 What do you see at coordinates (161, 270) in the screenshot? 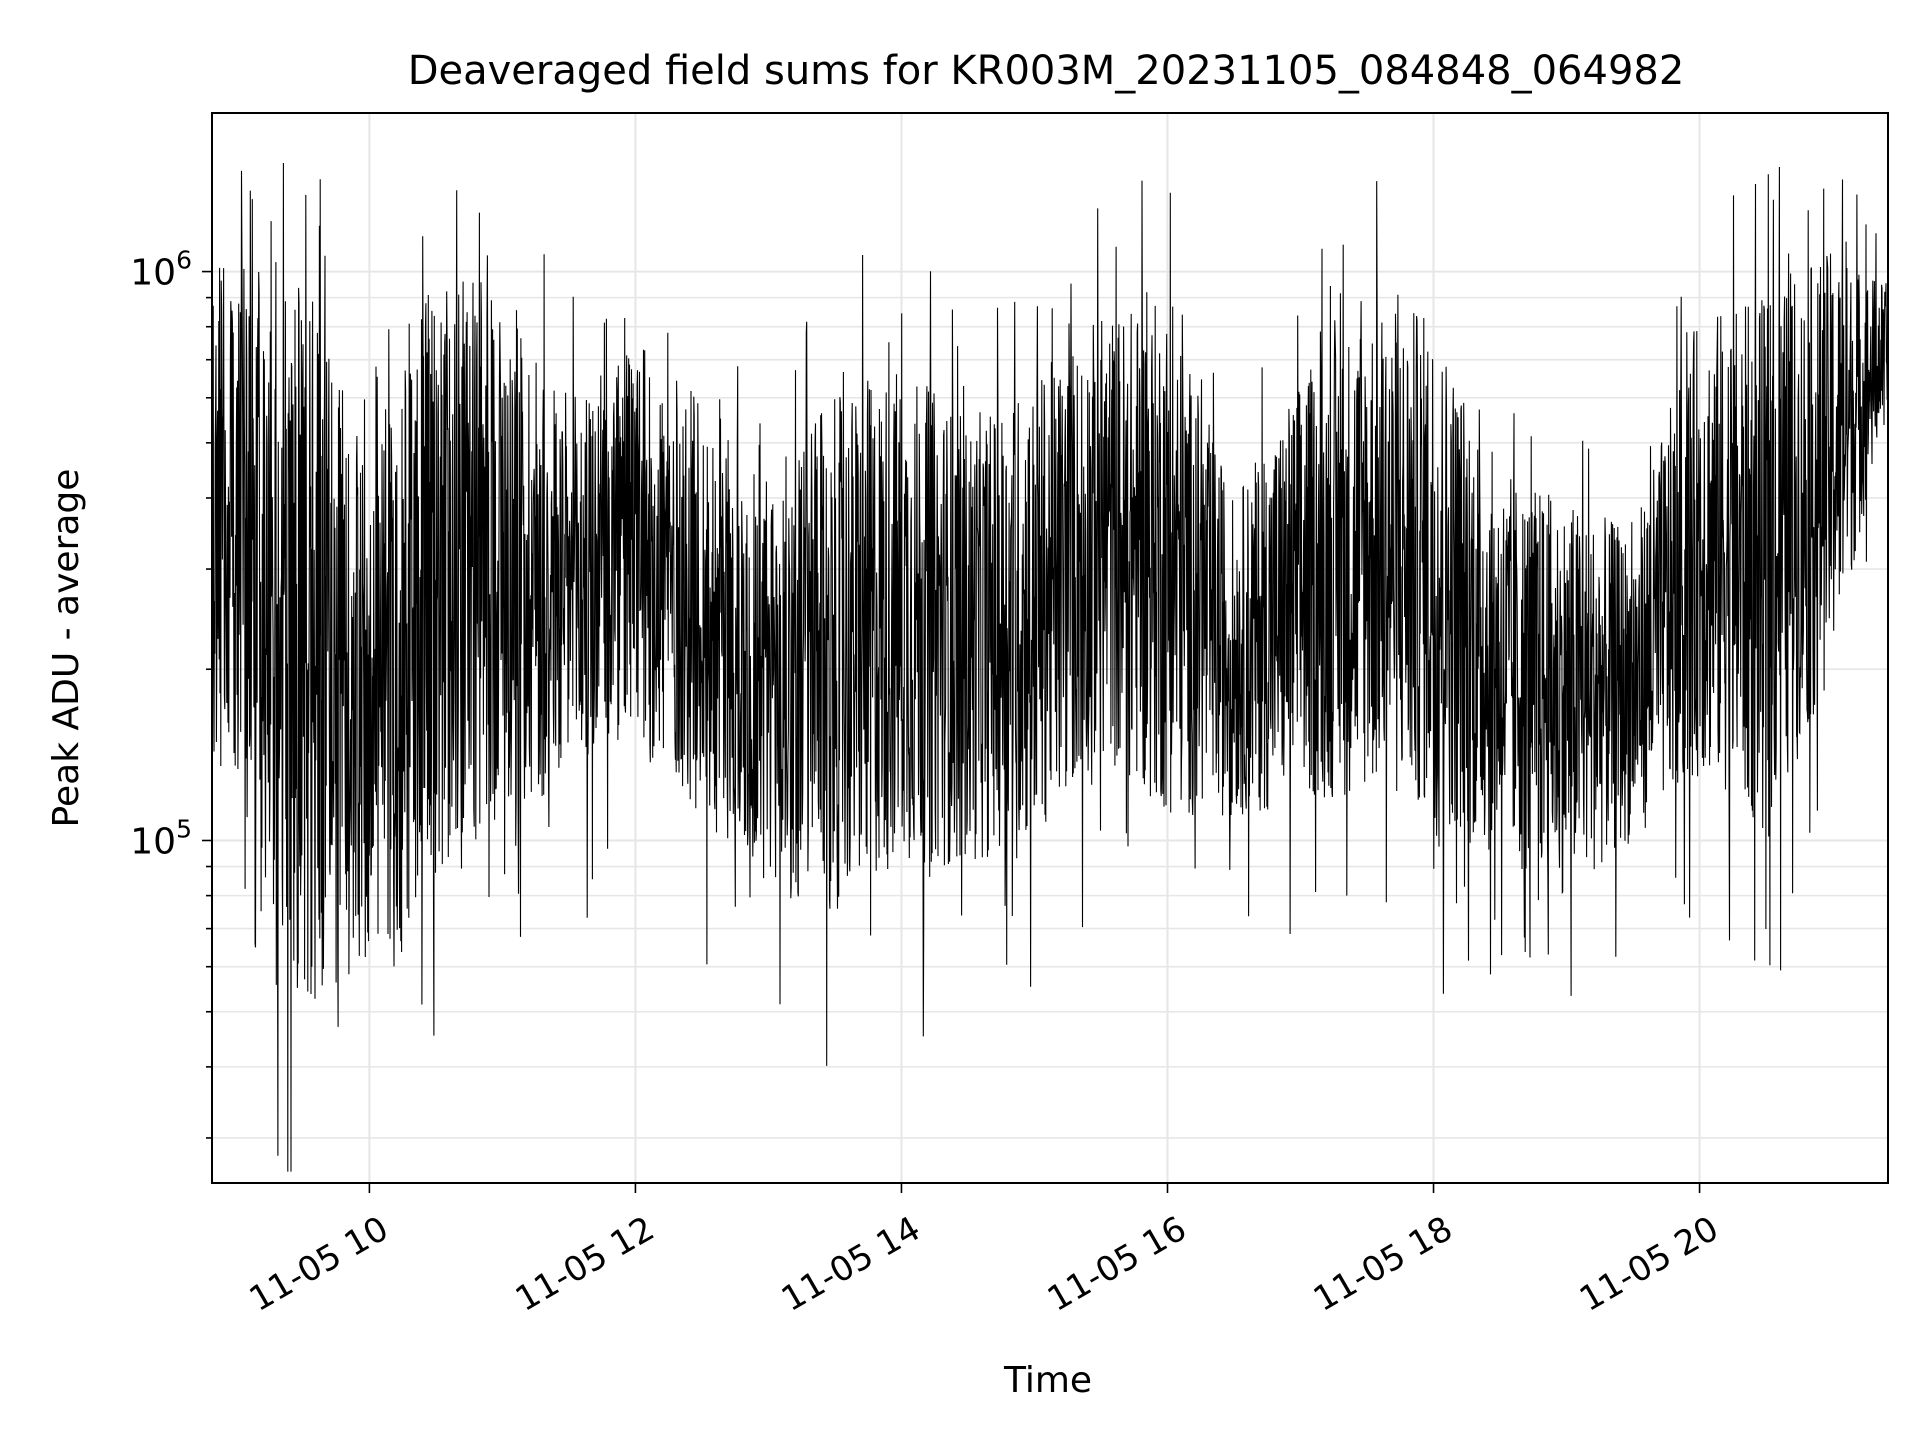
I see `y-tick-label: 10⁶` at bounding box center [161, 270].